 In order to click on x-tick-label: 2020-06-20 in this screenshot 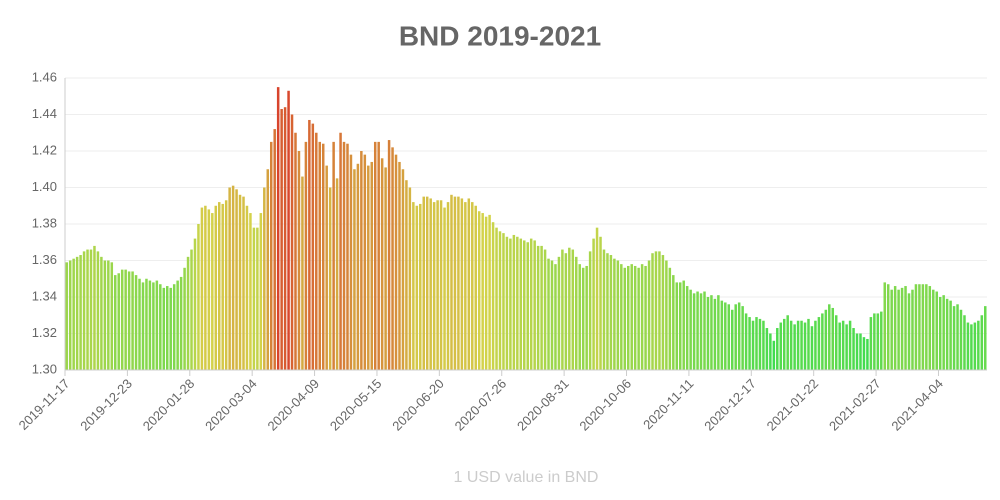, I will do `click(418, 405)`.